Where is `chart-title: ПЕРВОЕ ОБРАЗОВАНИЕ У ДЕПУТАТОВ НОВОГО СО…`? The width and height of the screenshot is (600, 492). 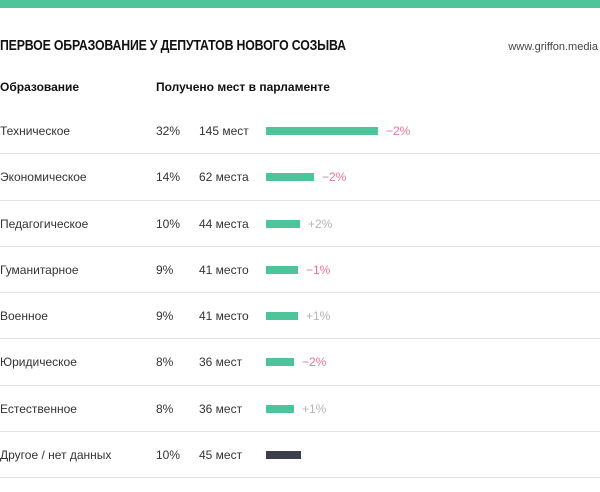
chart-title: ПЕРВОЕ ОБРАЗОВАНИЕ У ДЕПУТАТОВ НОВОГО СО… is located at coordinates (173, 45).